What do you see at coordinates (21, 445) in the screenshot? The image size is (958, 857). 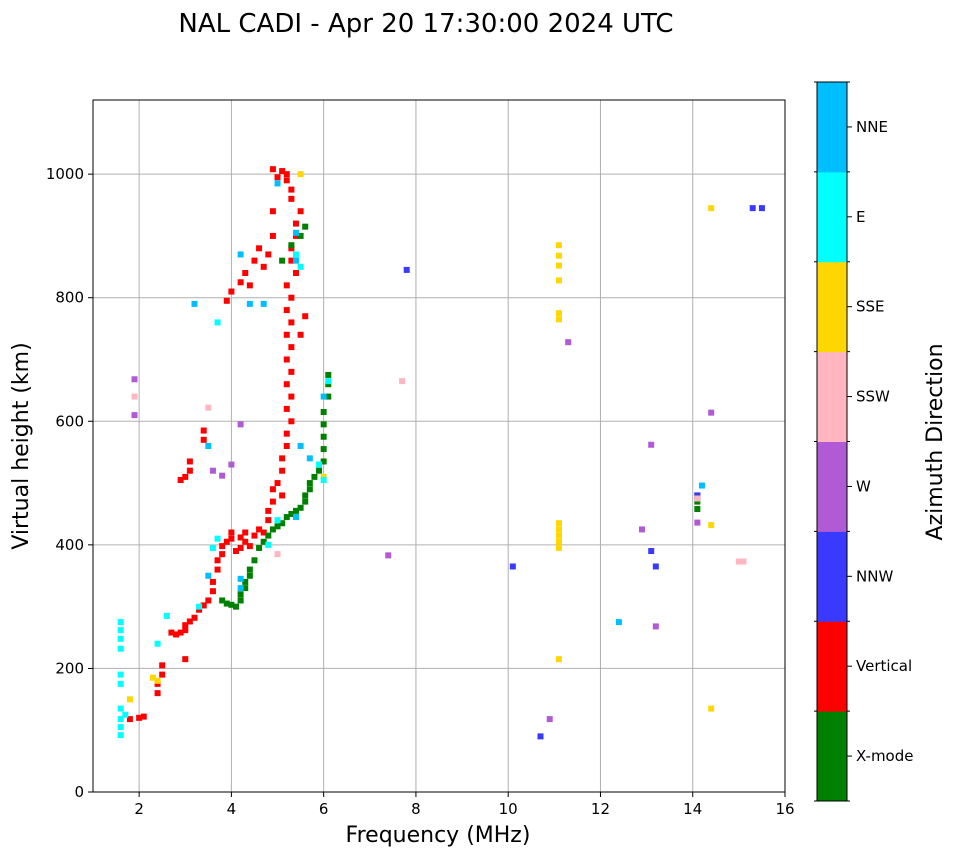 I see `y-axis-label: Virtual height (km)` at bounding box center [21, 445].